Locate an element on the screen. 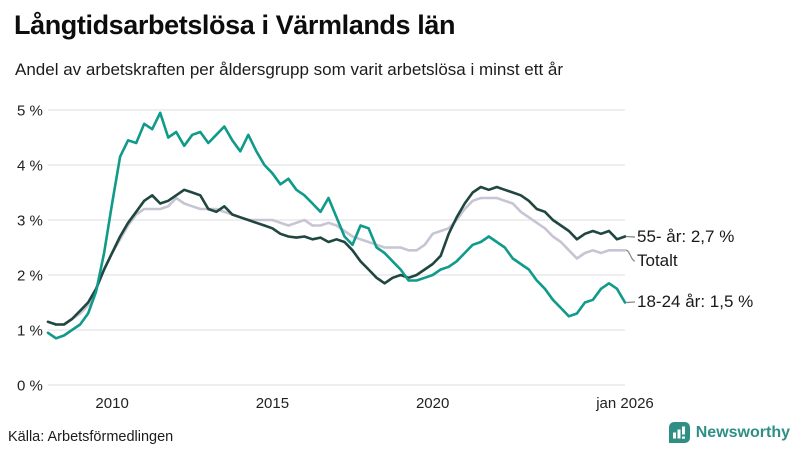 The image size is (800, 450). y-tick-label: 5 % is located at coordinates (30, 111).